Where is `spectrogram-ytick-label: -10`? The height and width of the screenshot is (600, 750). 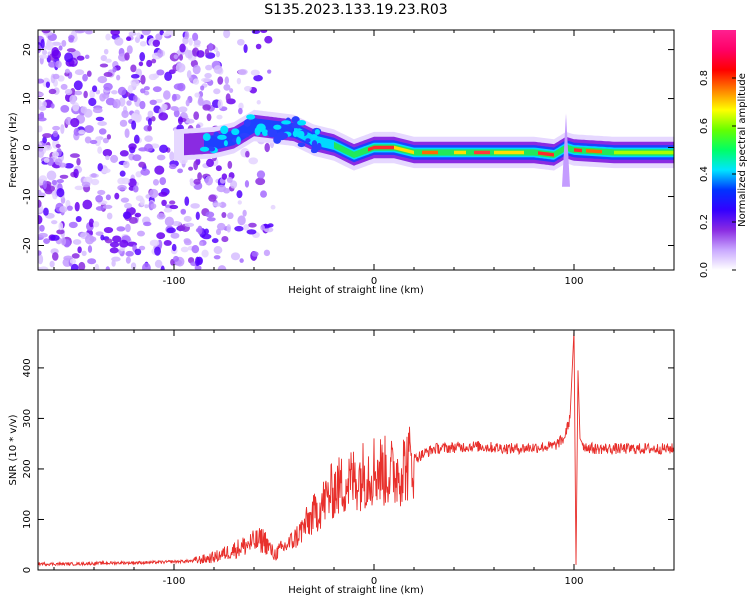 spectrogram-ytick-label: -10 is located at coordinates (27, 196).